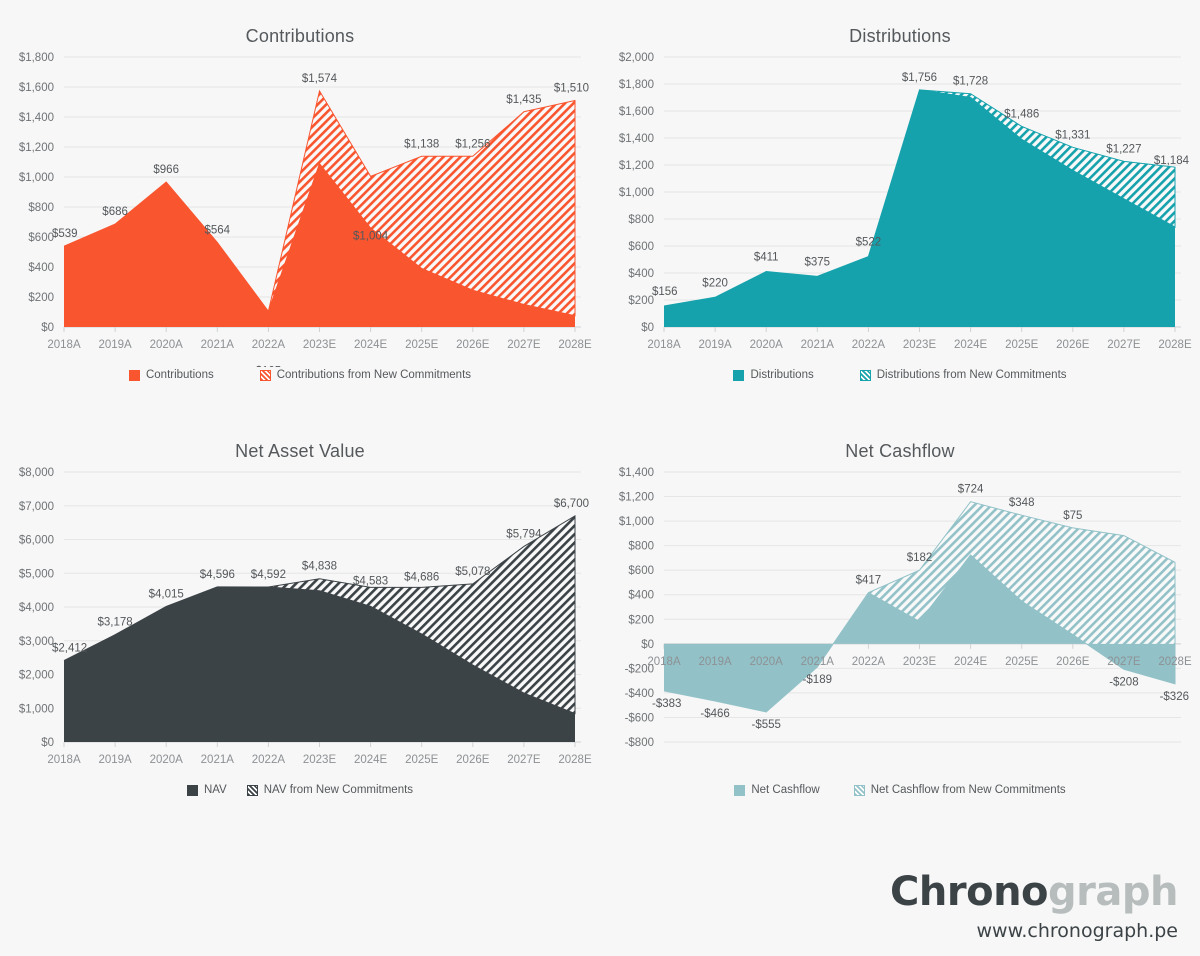 This screenshot has height=956, width=1200. Describe the element at coordinates (472, 572) in the screenshot. I see `data-point-label: $5,078` at that location.